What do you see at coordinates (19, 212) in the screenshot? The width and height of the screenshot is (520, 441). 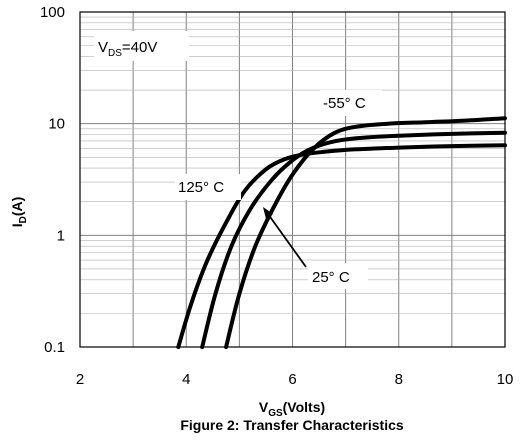 I see `y-axis-label: ID(A)` at bounding box center [19, 212].